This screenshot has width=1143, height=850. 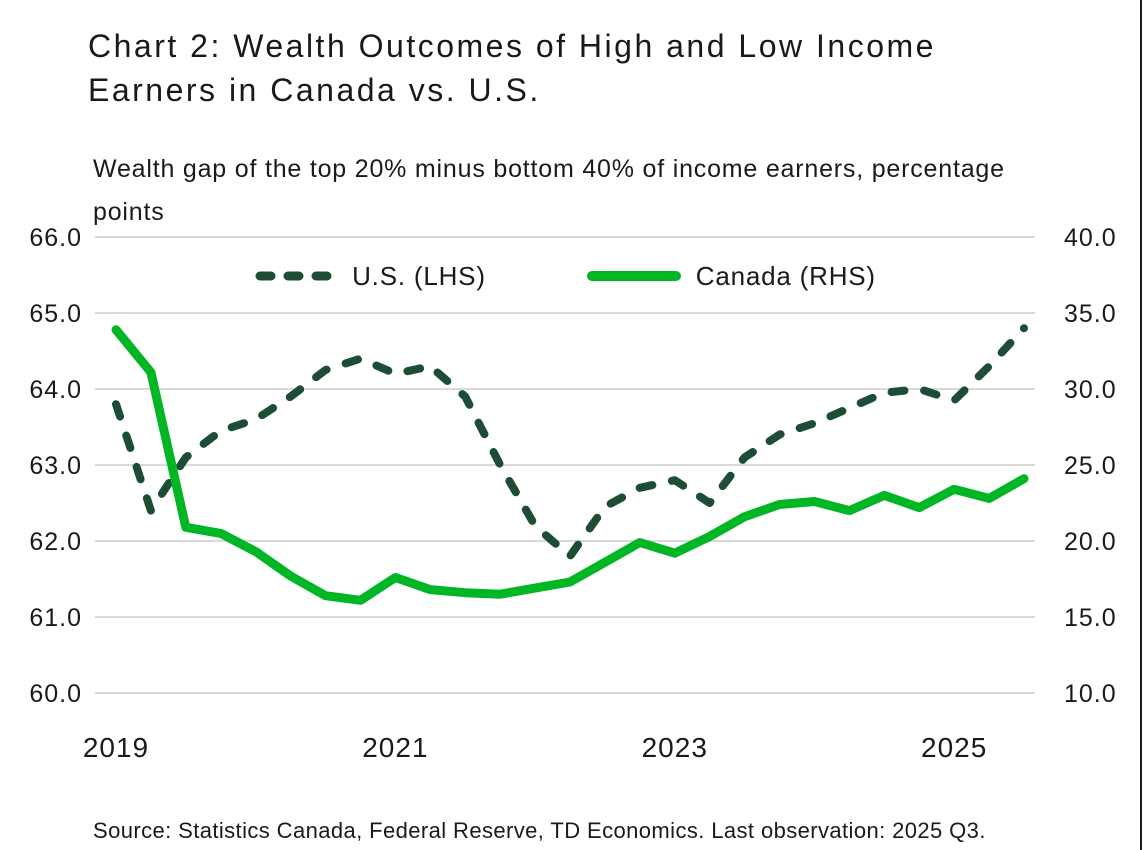 I want to click on chart-legend: U.S. (LHS) Canada (RHS), so click(x=565, y=276).